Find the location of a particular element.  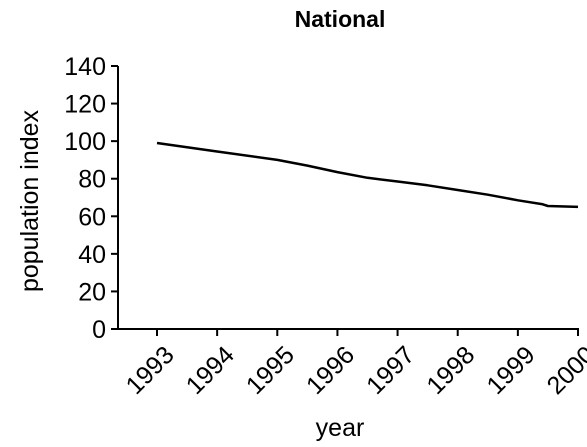

x-ticks: 1993 1994 1995 1996 1997 1998 1999 2000 is located at coordinates (354, 364).